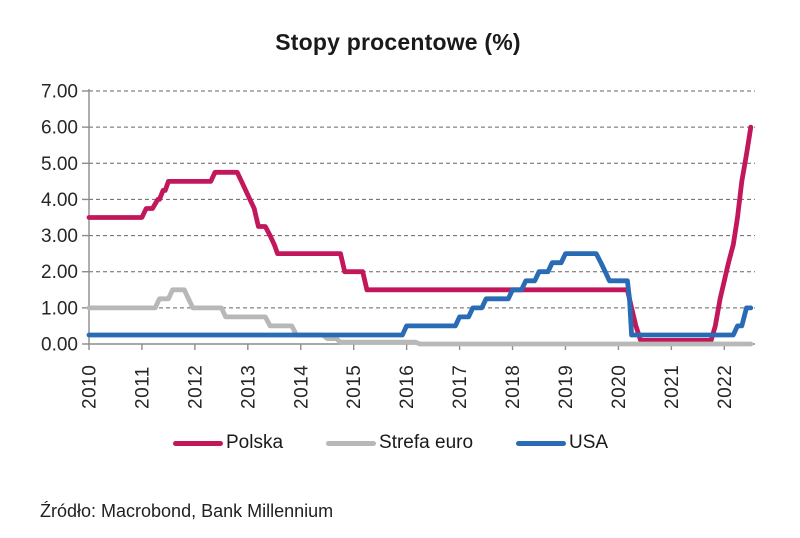 This screenshot has width=800, height=538. I want to click on svg-text: 2.00, so click(59, 272).